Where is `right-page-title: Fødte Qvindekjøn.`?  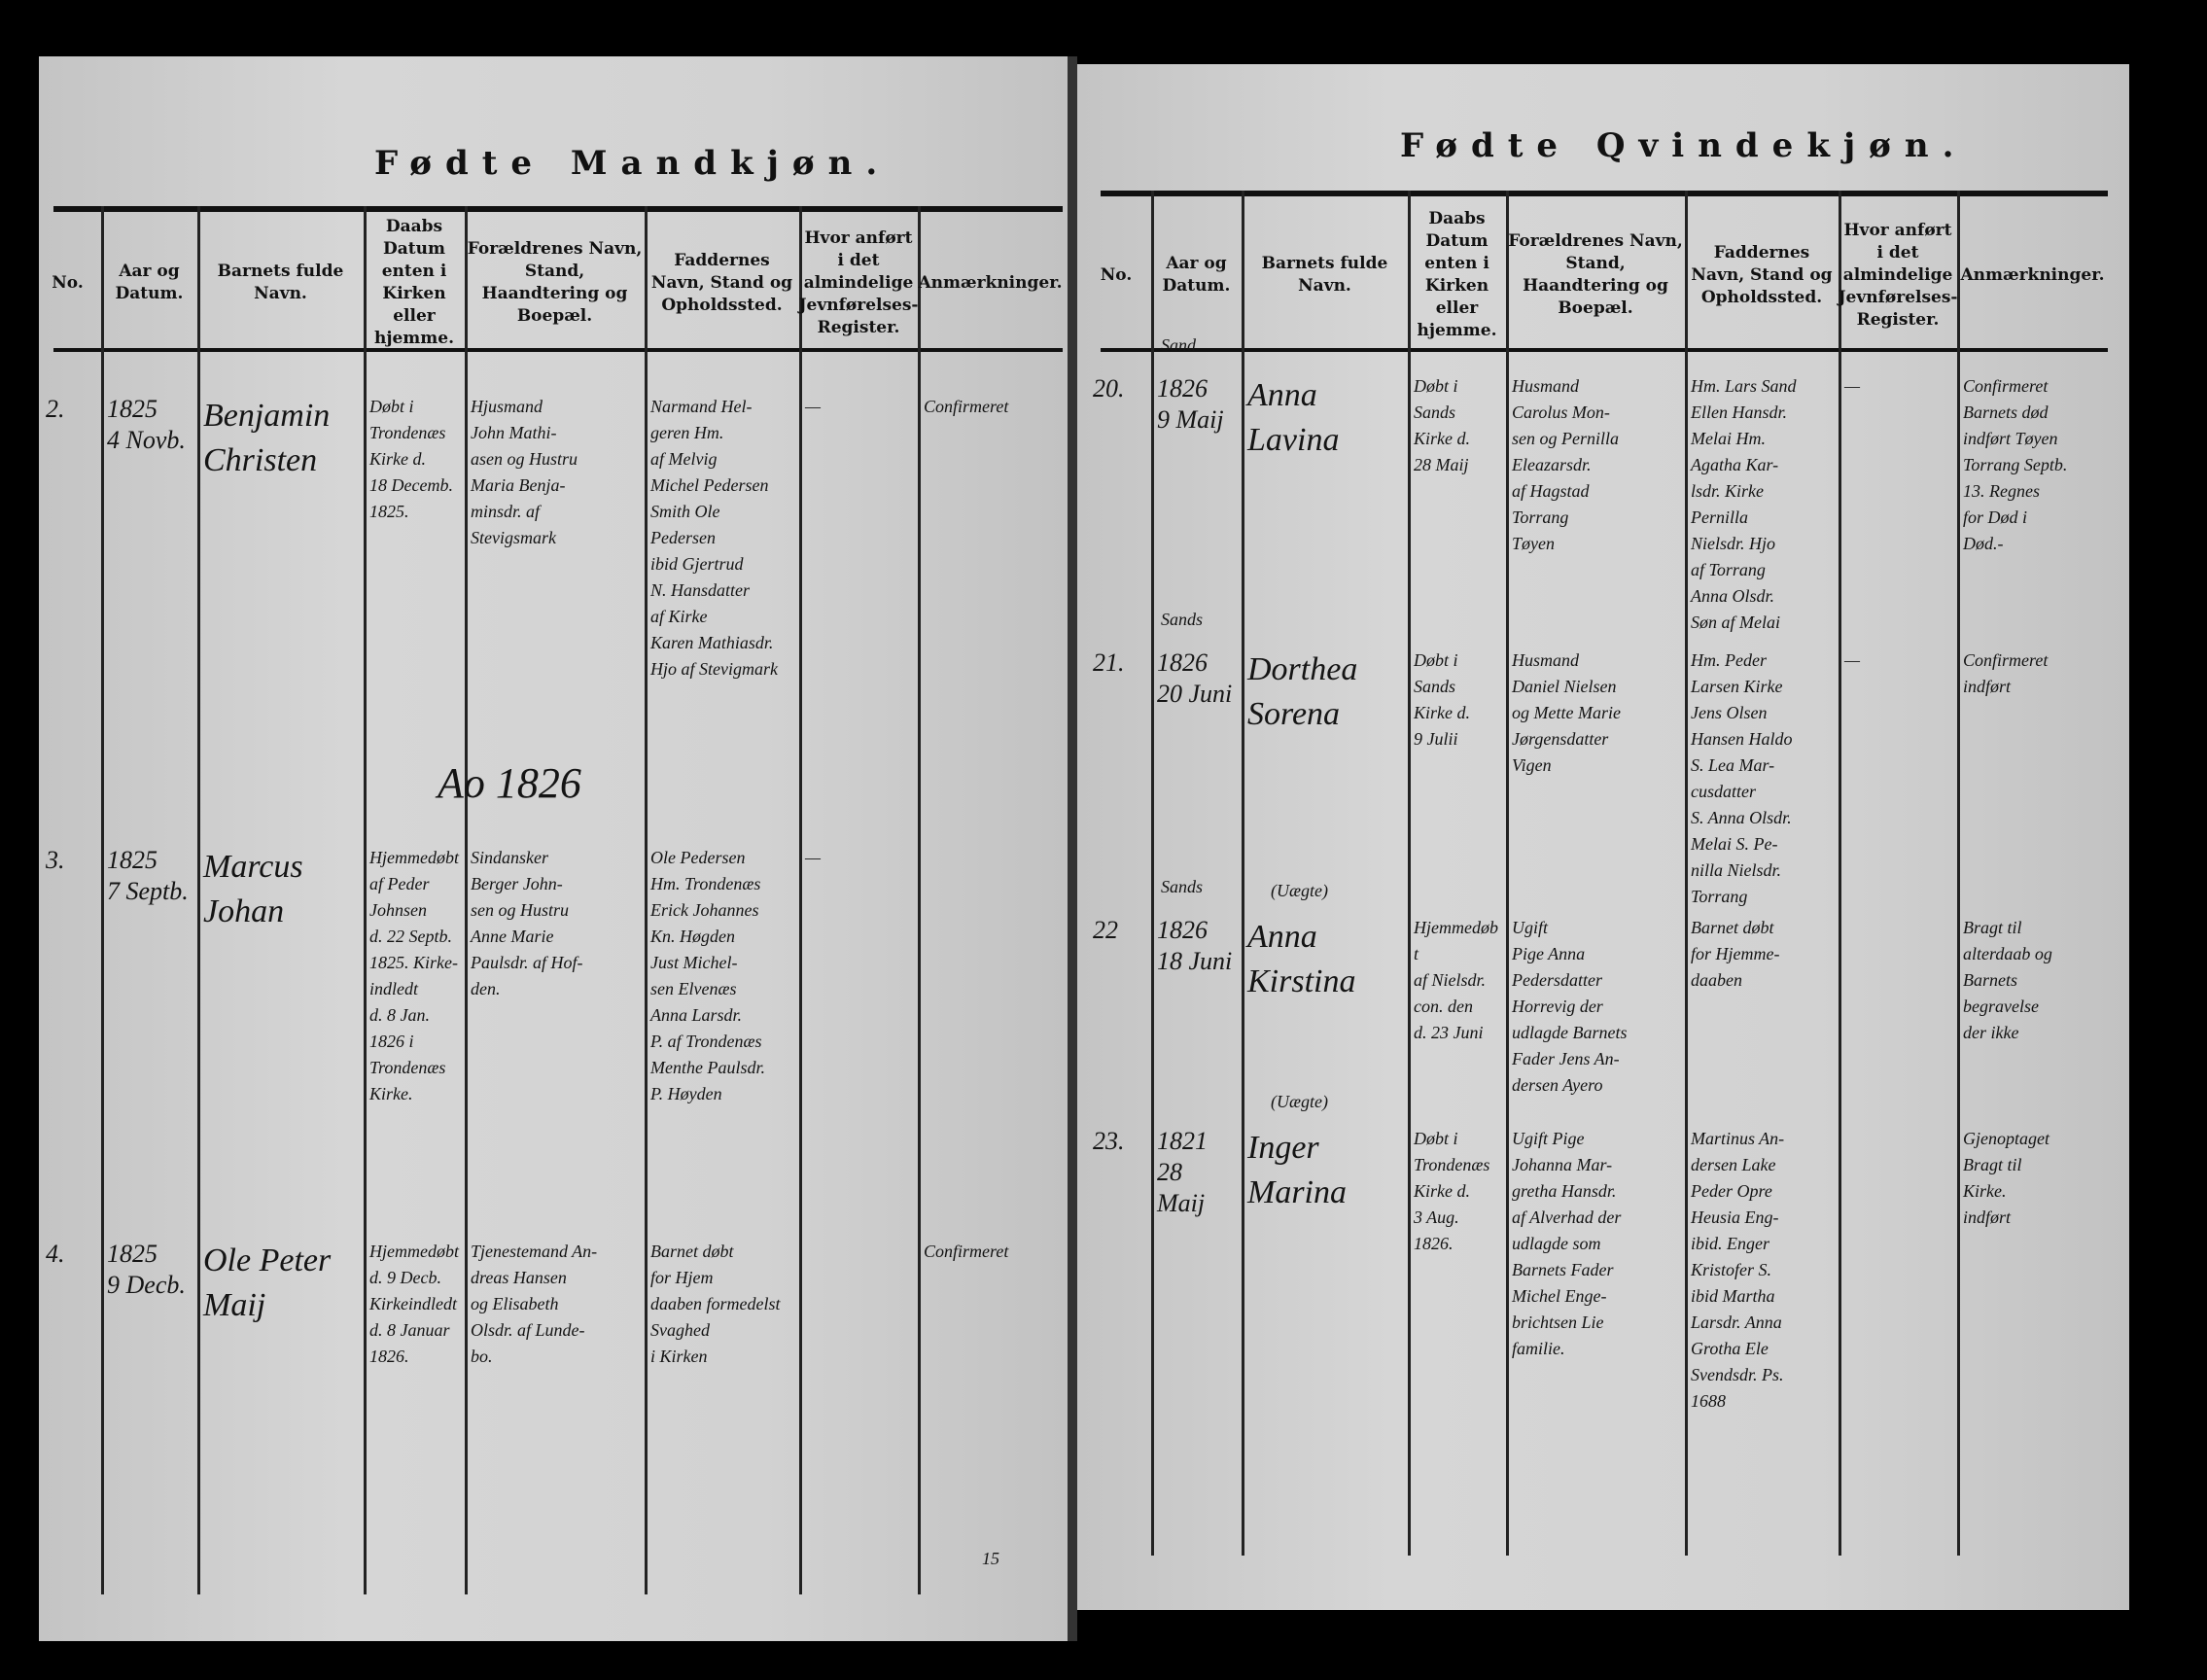 right-page-title: Fødte Qvindekjøn. is located at coordinates (1684, 145).